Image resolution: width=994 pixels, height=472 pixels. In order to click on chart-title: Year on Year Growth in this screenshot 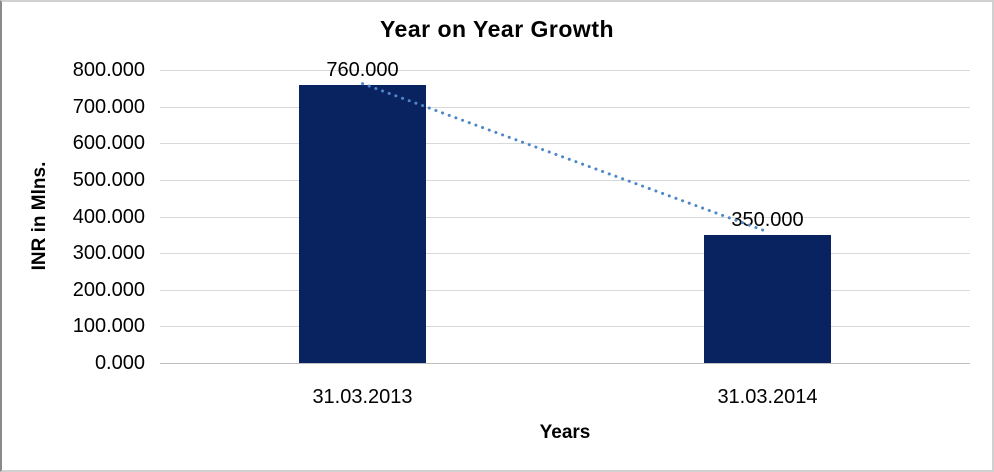, I will do `click(497, 29)`.